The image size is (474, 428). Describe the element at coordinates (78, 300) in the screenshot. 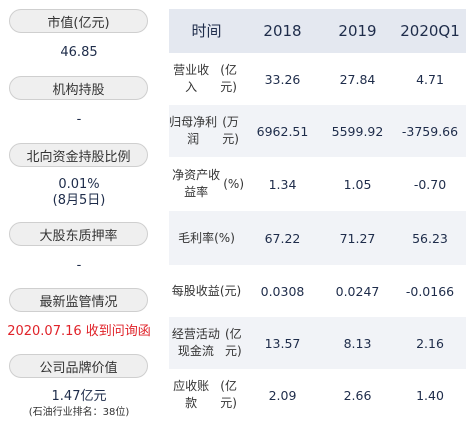

I see `regulatory-status-label: 最新监管情况` at that location.